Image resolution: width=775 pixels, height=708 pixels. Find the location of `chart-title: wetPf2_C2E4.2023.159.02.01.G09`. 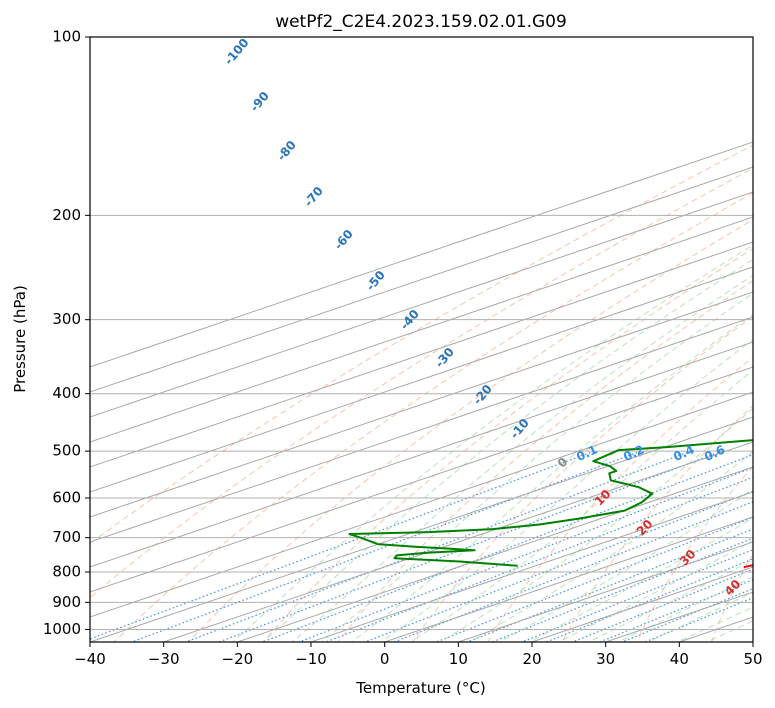

chart-title: wetPf2_C2E4.2023.159.02.01.G09 is located at coordinates (421, 22).